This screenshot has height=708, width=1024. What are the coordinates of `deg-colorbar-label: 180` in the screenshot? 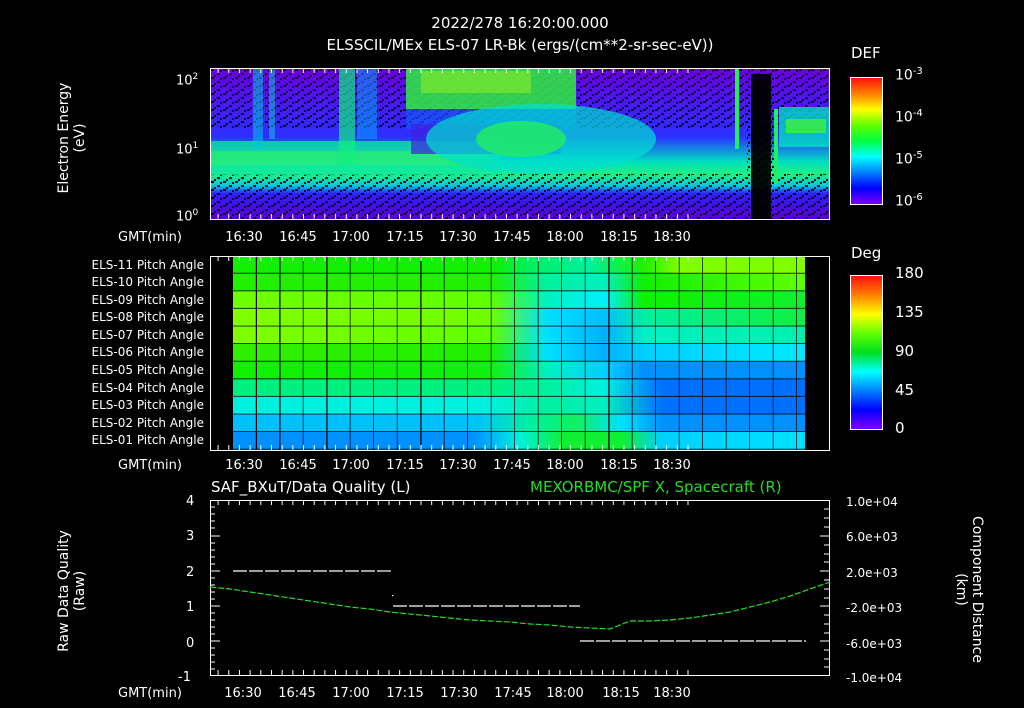 It's located at (909, 273).